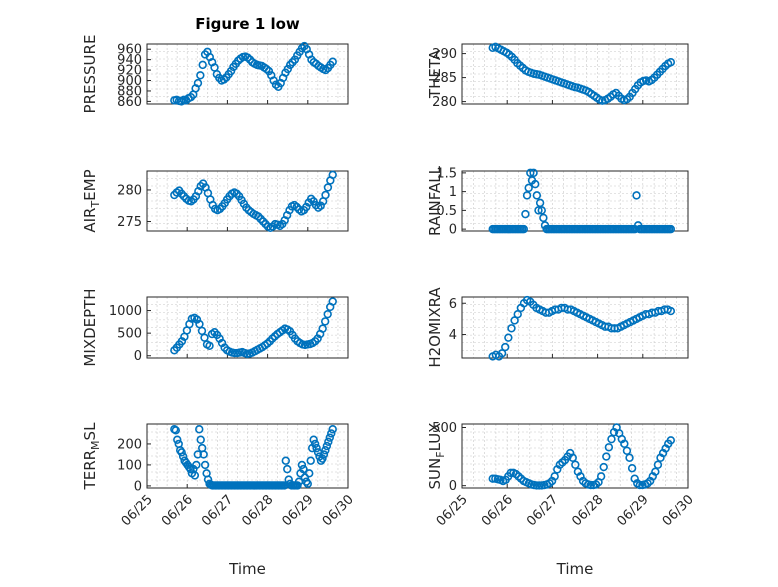  I want to click on y-tick-label: 200, so click(129, 444).